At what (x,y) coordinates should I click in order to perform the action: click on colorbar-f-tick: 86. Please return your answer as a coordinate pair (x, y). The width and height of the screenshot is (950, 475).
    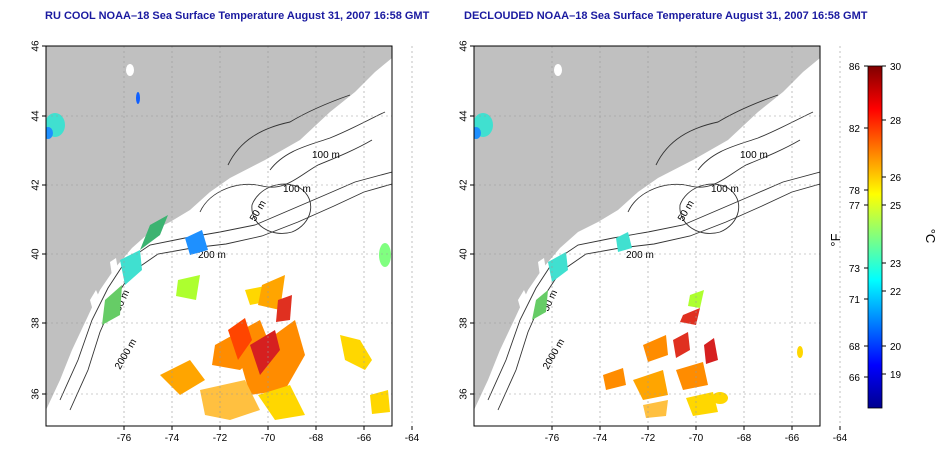
    Looking at the image, I should click on (855, 67).